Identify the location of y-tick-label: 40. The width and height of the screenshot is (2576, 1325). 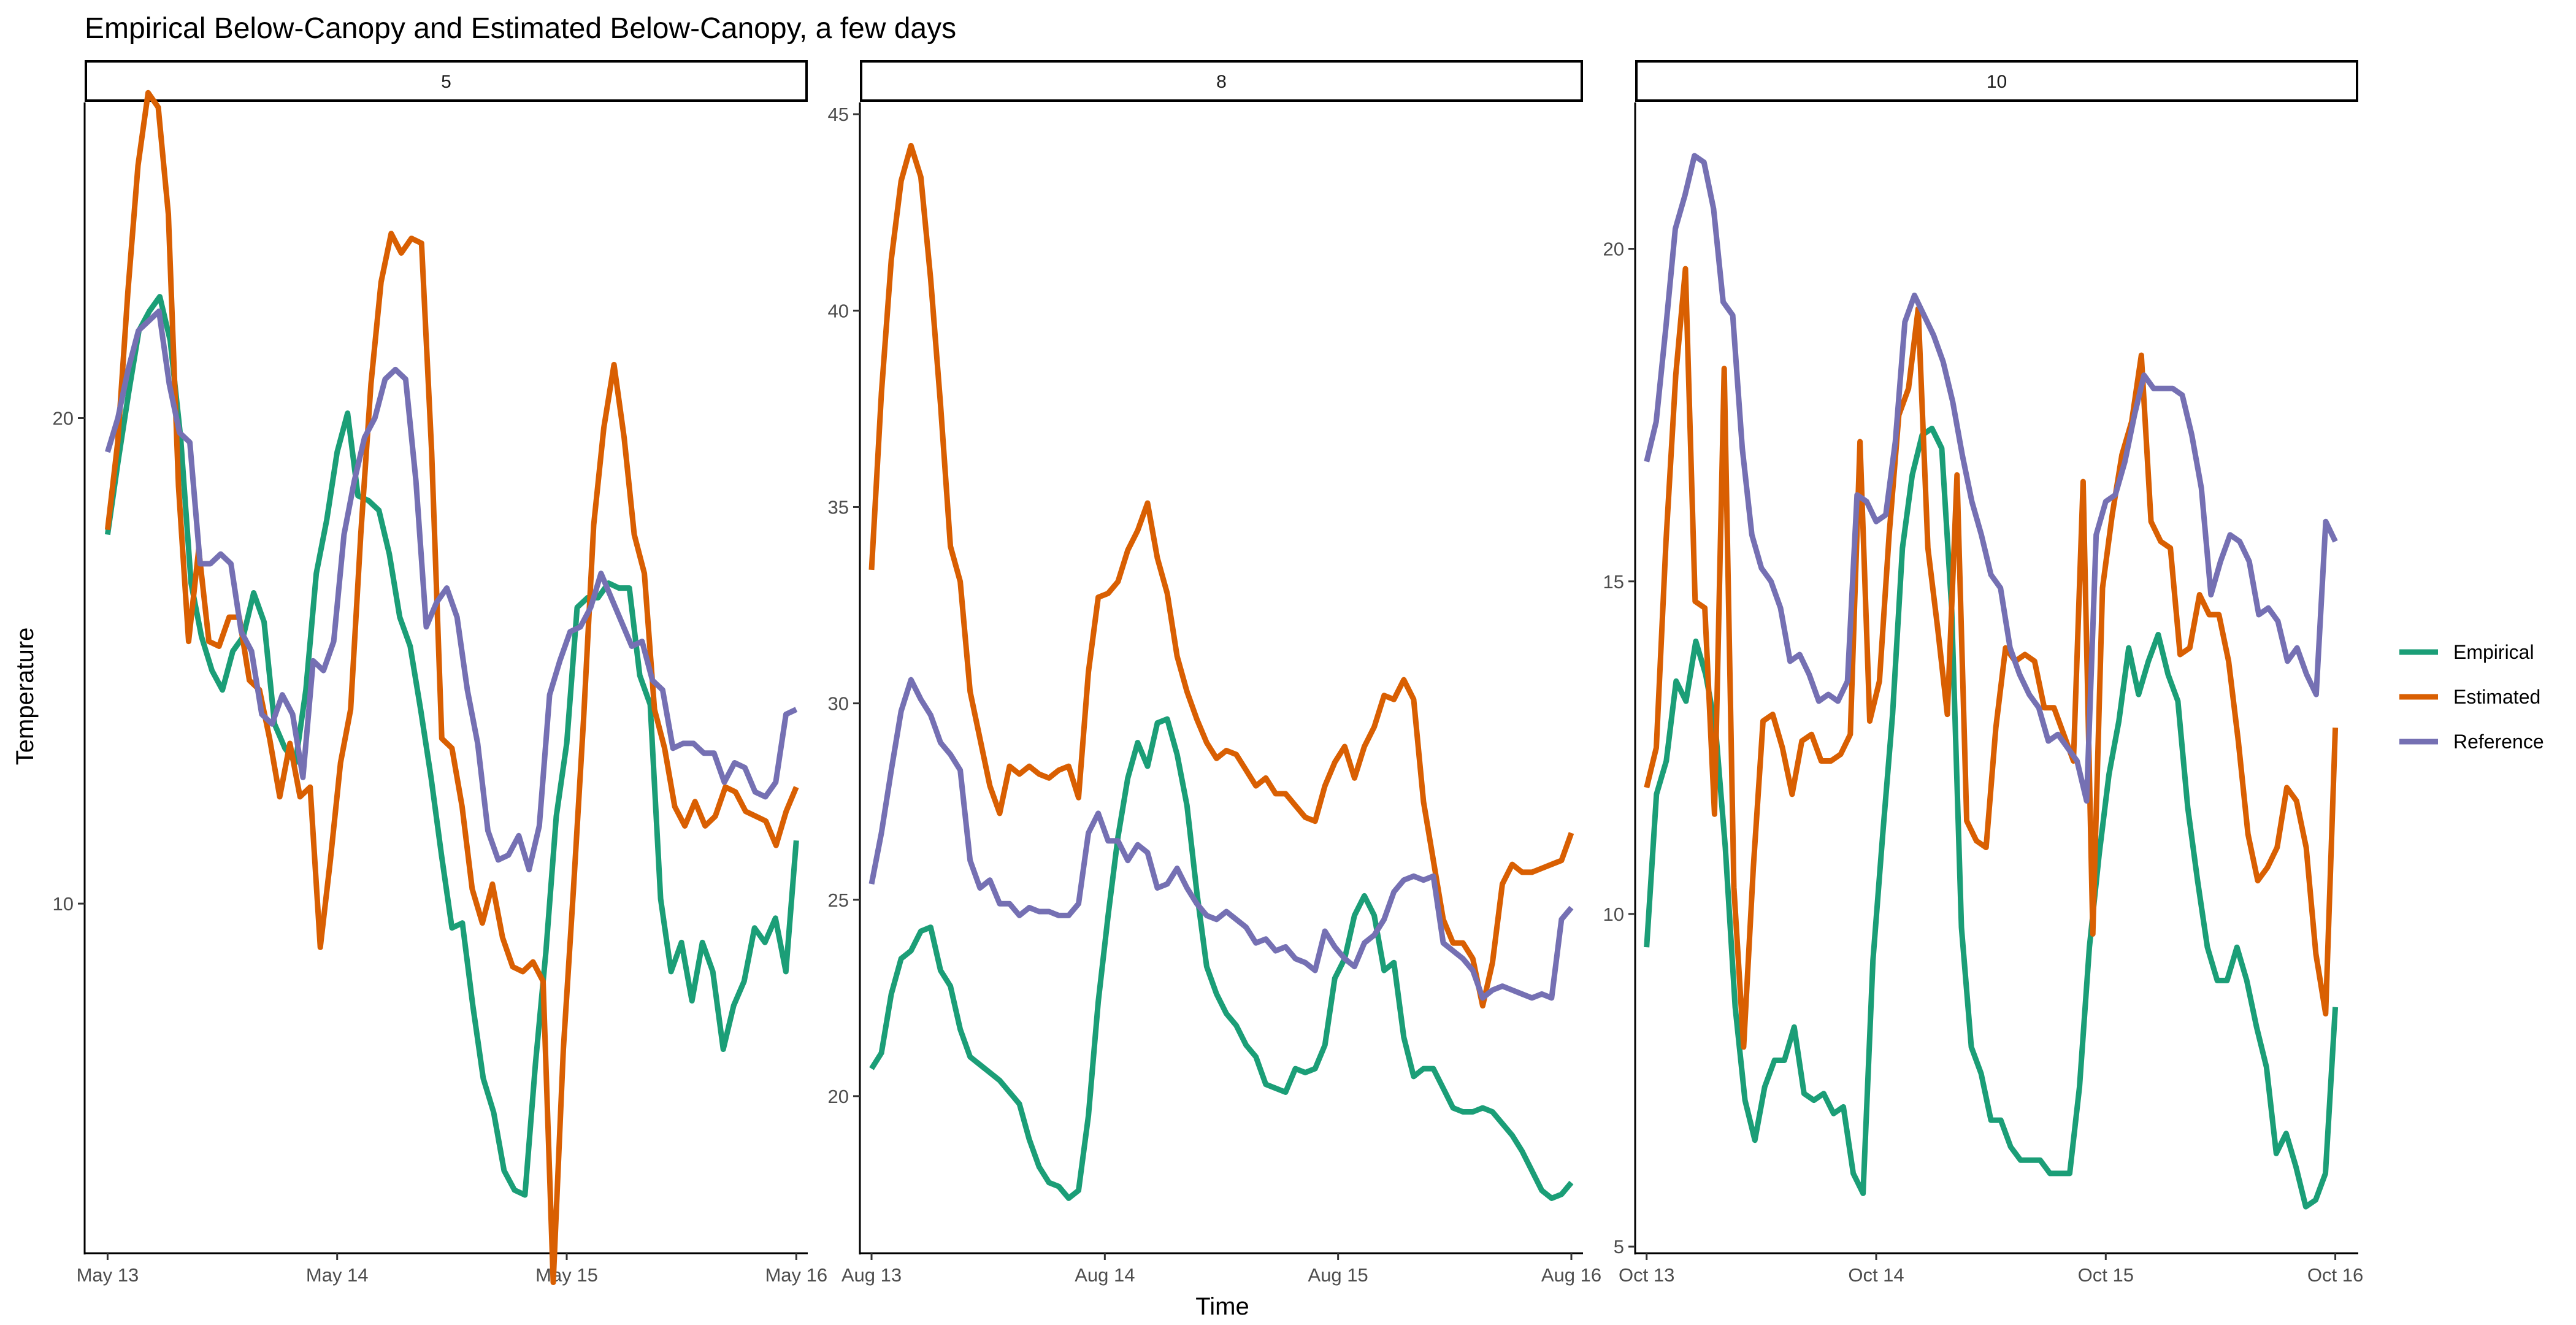
(838, 310).